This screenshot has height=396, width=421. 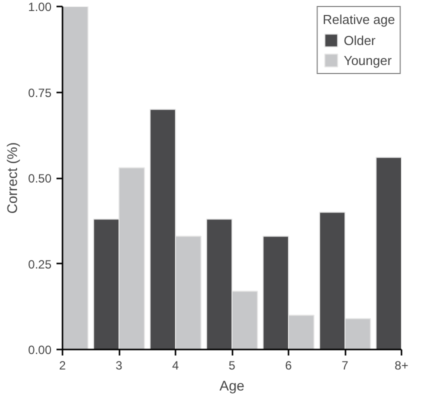 I want to click on legend-label: Older, so click(x=360, y=40).